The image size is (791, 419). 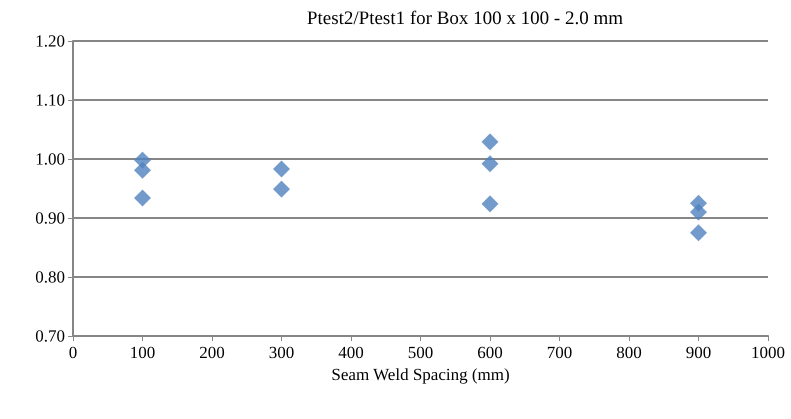 What do you see at coordinates (629, 352) in the screenshot?
I see `x-tick-label: 800` at bounding box center [629, 352].